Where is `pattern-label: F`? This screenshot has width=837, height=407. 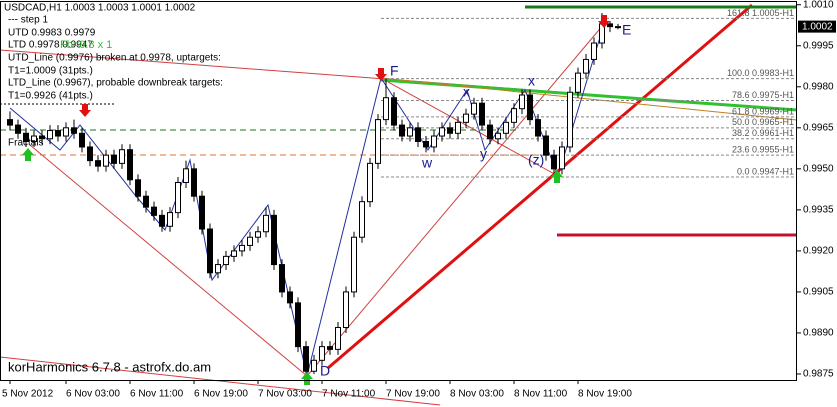 pattern-label: F is located at coordinates (394, 71).